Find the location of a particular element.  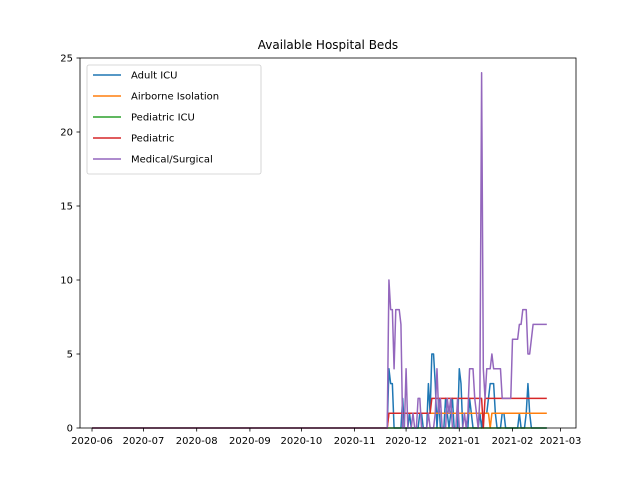

legend-box is located at coordinates (174, 119).